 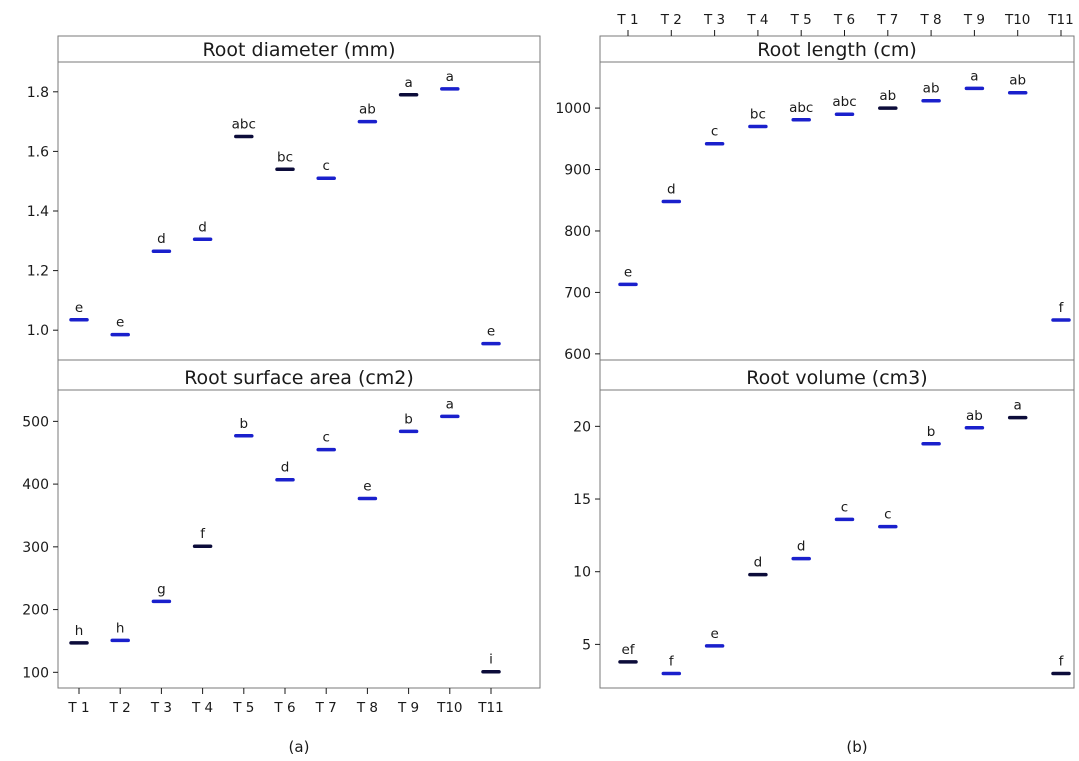 I want to click on panel-title: Root surface area (cm2), so click(x=299, y=378).